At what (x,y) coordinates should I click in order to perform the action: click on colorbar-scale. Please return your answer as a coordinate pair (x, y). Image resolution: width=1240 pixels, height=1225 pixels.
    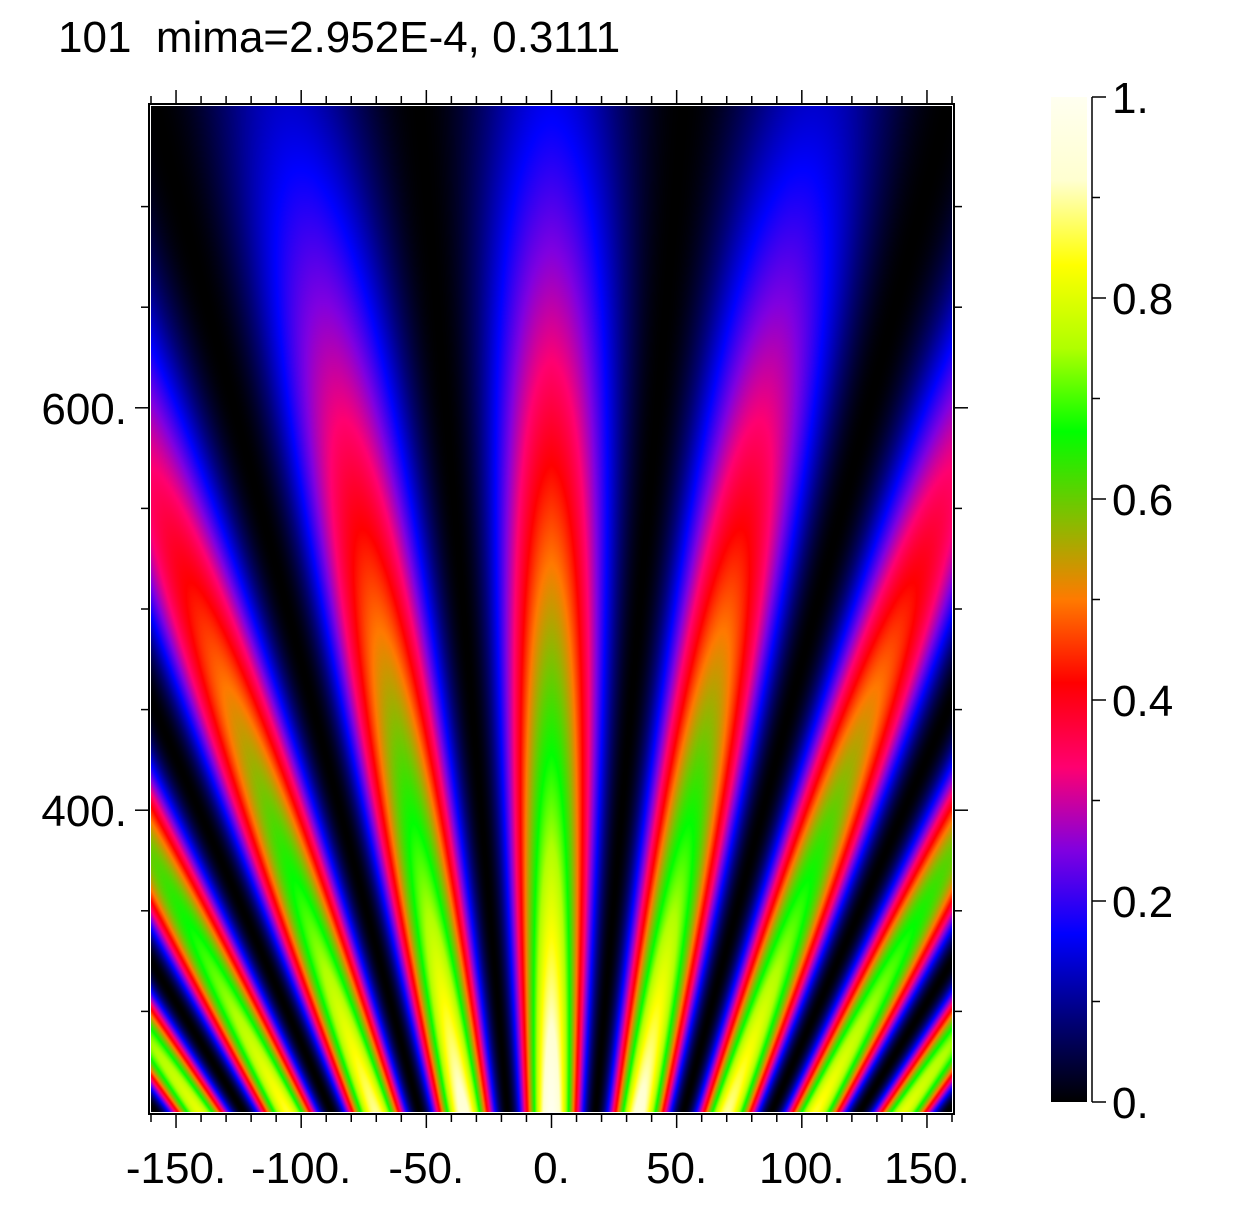
    Looking at the image, I should click on (1069, 599).